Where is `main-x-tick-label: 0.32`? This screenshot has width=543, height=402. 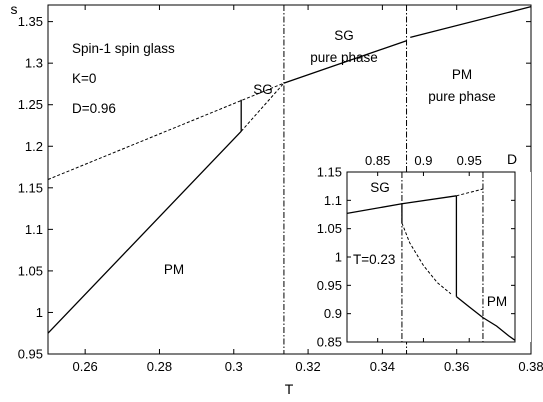 main-x-tick-label: 0.32 is located at coordinates (307, 366).